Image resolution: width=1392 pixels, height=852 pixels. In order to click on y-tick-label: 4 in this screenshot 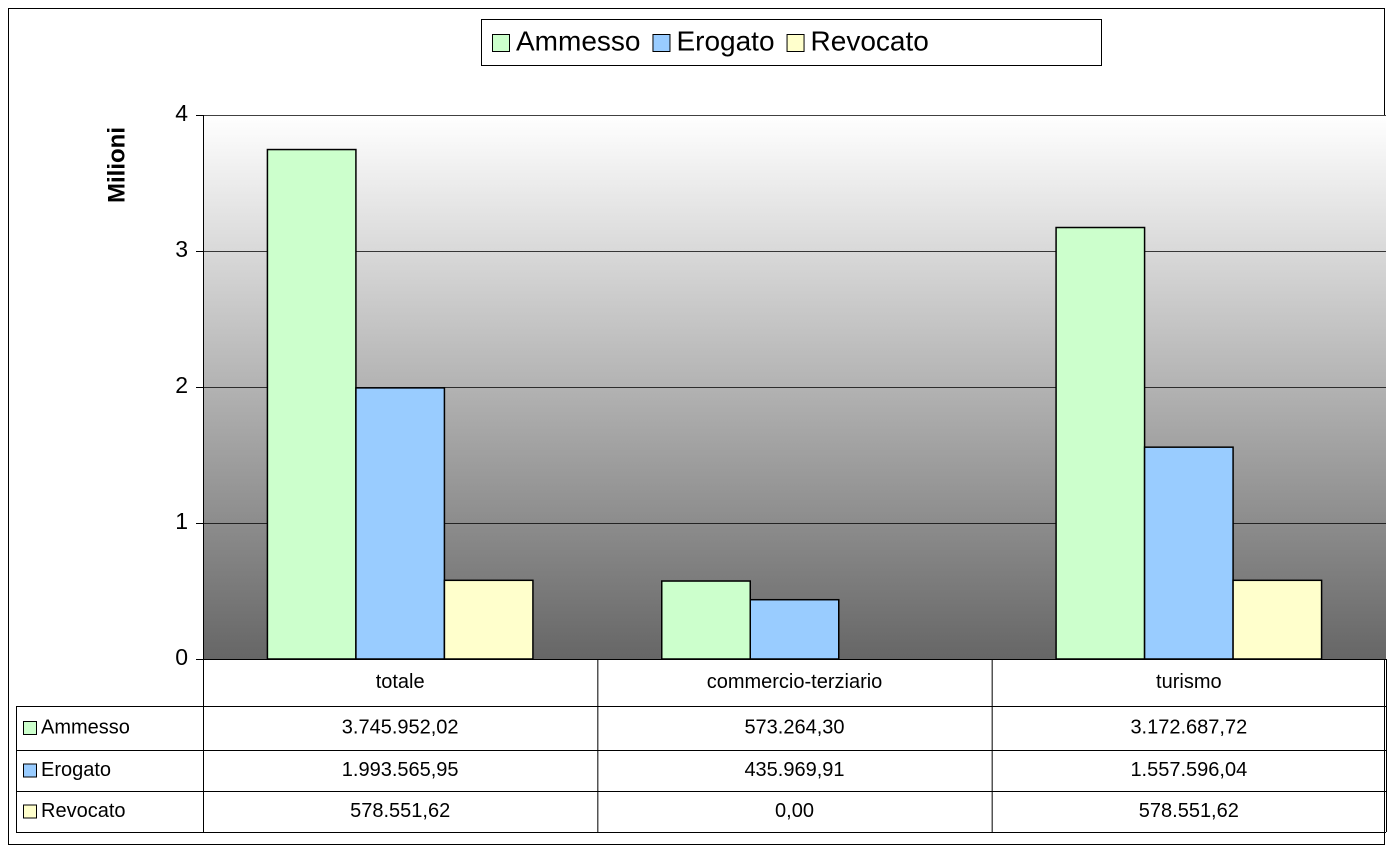, I will do `click(181, 113)`.